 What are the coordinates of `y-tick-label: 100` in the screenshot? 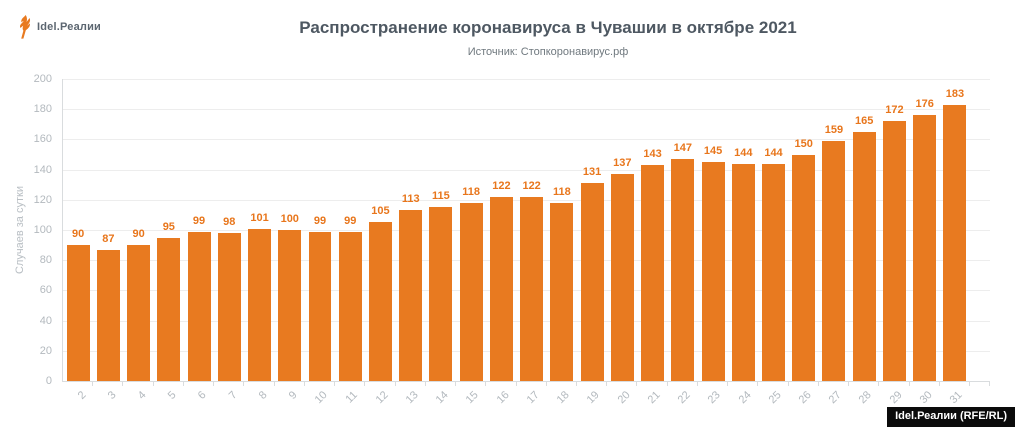 It's located at (42, 230).